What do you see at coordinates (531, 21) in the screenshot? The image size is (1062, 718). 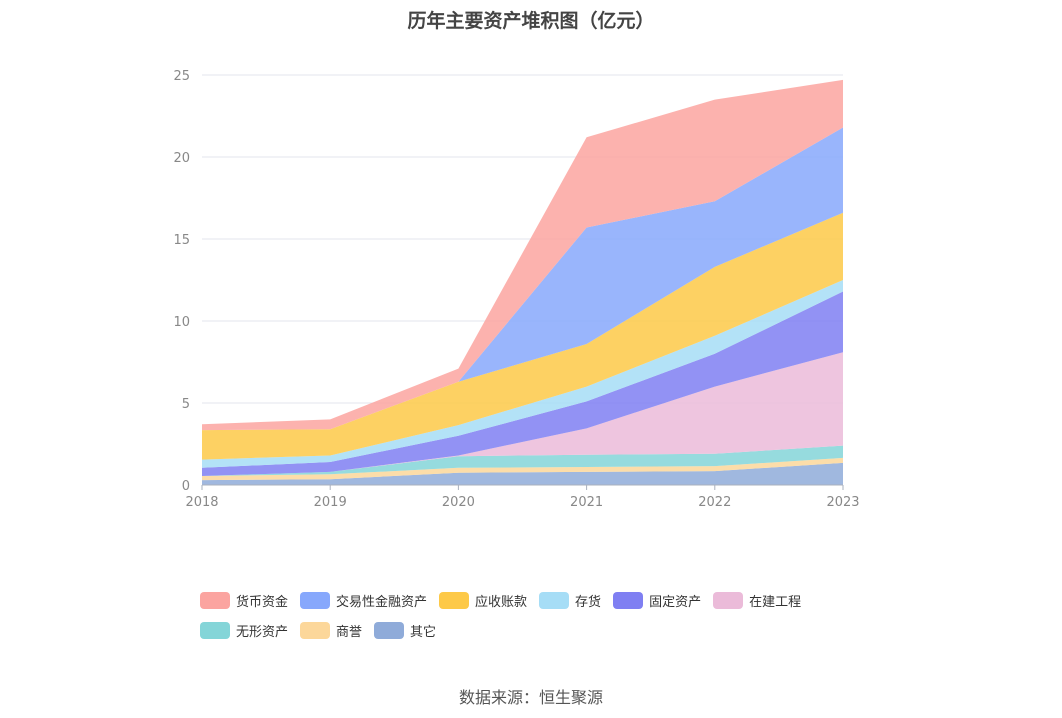 I see `chart-title: 历年主要资产堆积图（亿元）` at bounding box center [531, 21].